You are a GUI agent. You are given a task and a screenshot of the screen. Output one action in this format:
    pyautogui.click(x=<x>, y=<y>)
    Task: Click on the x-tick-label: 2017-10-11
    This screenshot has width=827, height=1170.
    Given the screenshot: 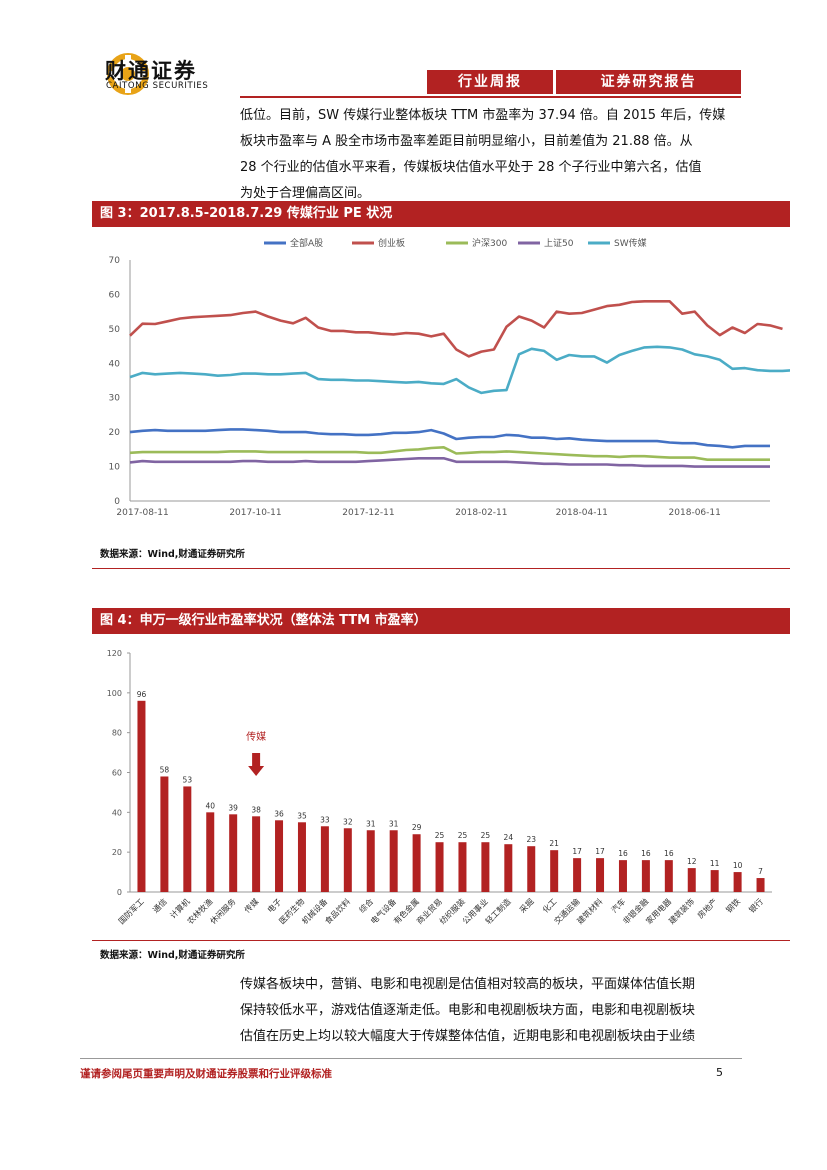 What is the action you would take?
    pyautogui.click(x=255, y=513)
    